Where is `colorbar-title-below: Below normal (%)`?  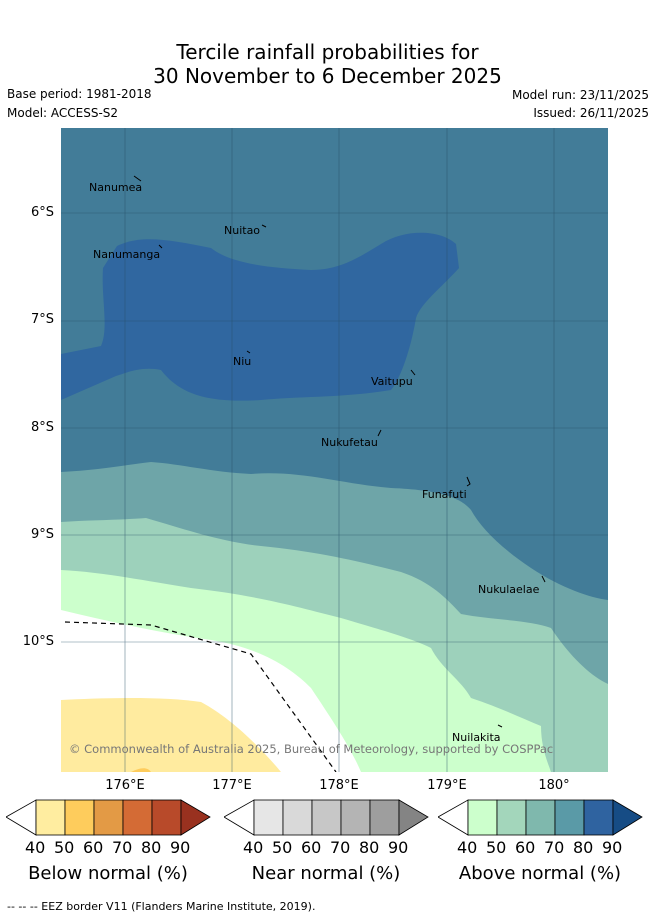
colorbar-title-below: Below normal (%) is located at coordinates (108, 873).